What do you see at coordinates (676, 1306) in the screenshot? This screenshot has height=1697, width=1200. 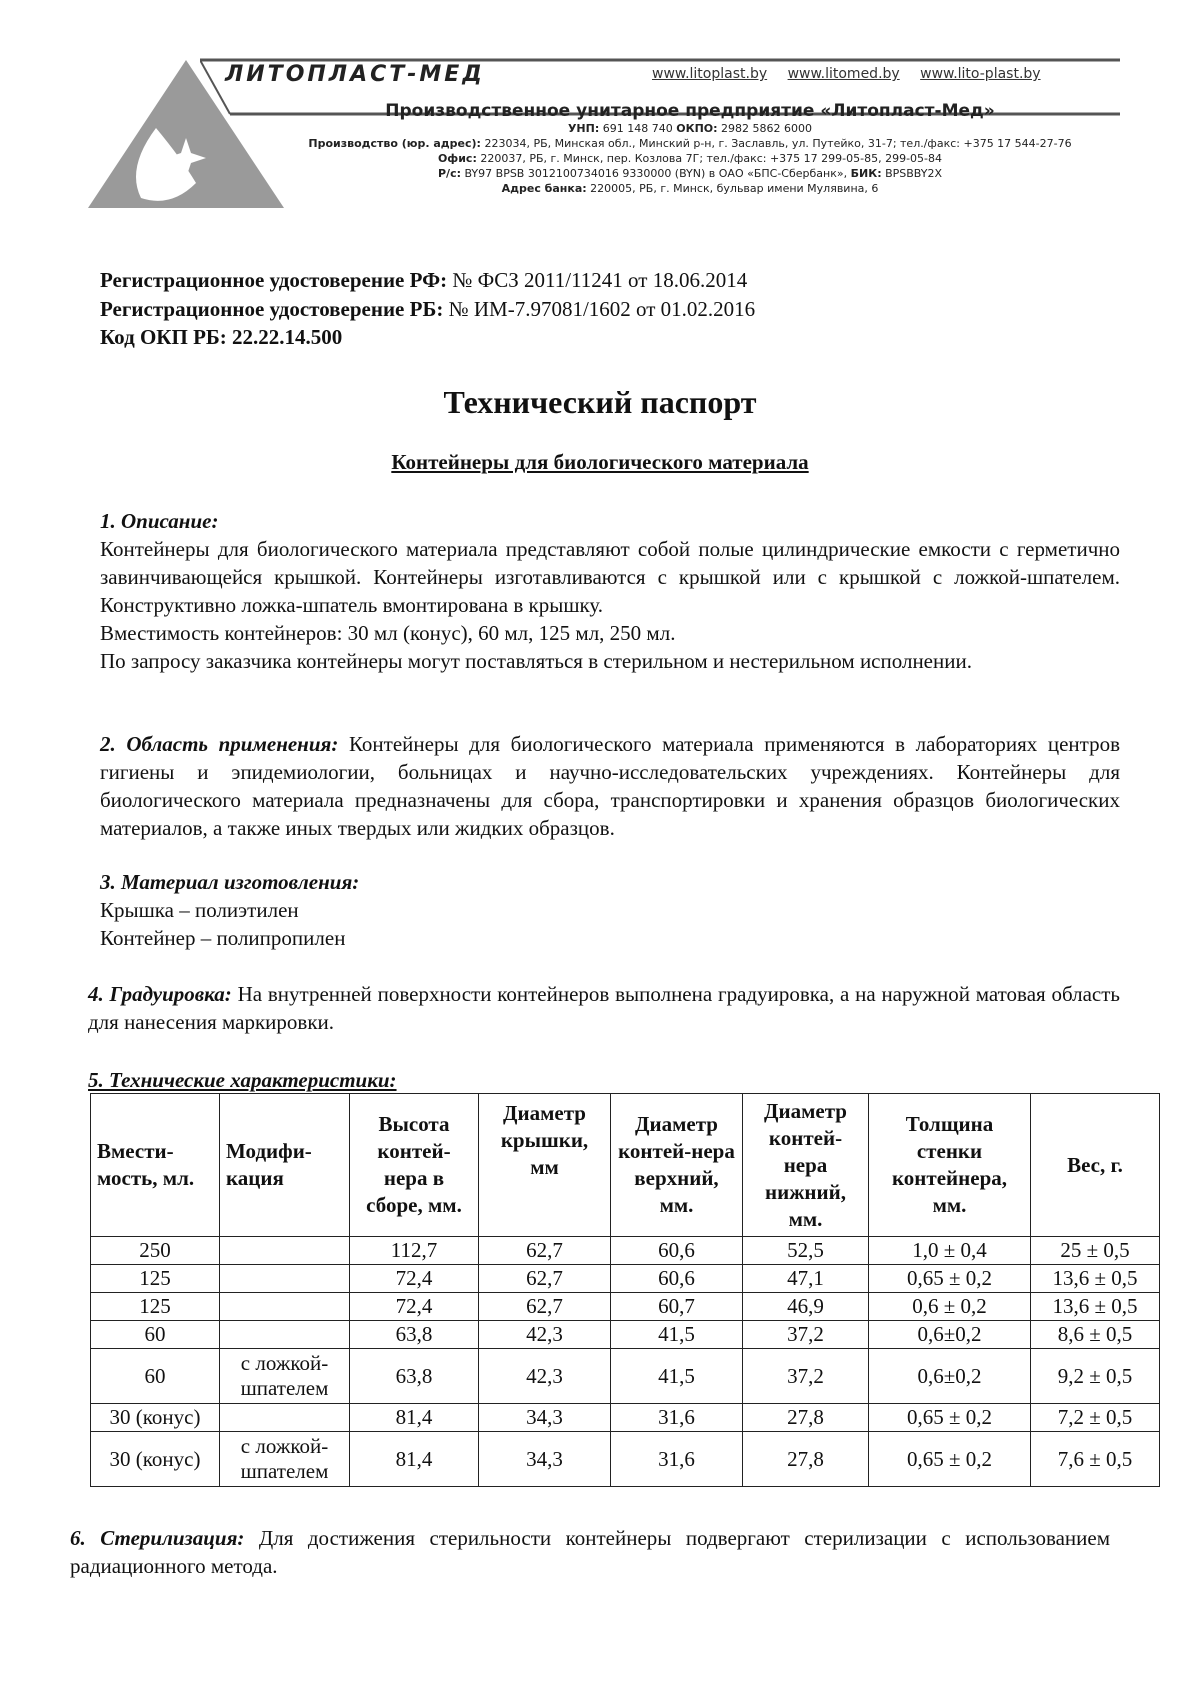 I see `table-cell: 60,7` at bounding box center [676, 1306].